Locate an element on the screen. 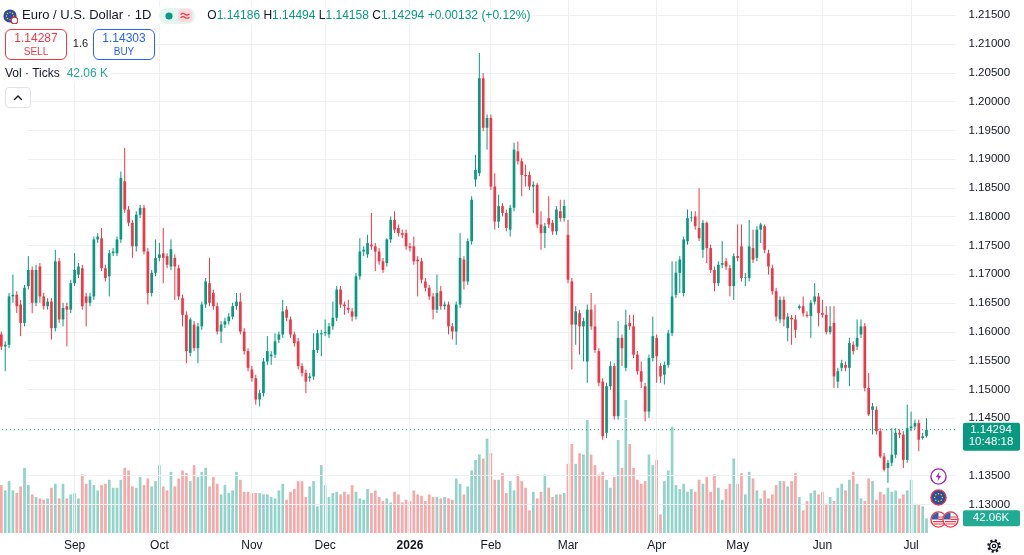 The image size is (1024, 555). annotation: 1.6 is located at coordinates (80, 43).